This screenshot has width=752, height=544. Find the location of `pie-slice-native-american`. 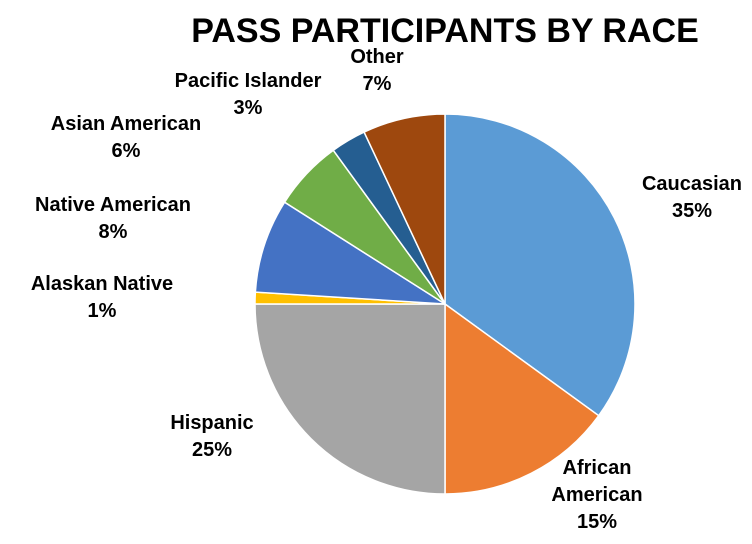

pie-slice-native-american is located at coordinates (350, 253).